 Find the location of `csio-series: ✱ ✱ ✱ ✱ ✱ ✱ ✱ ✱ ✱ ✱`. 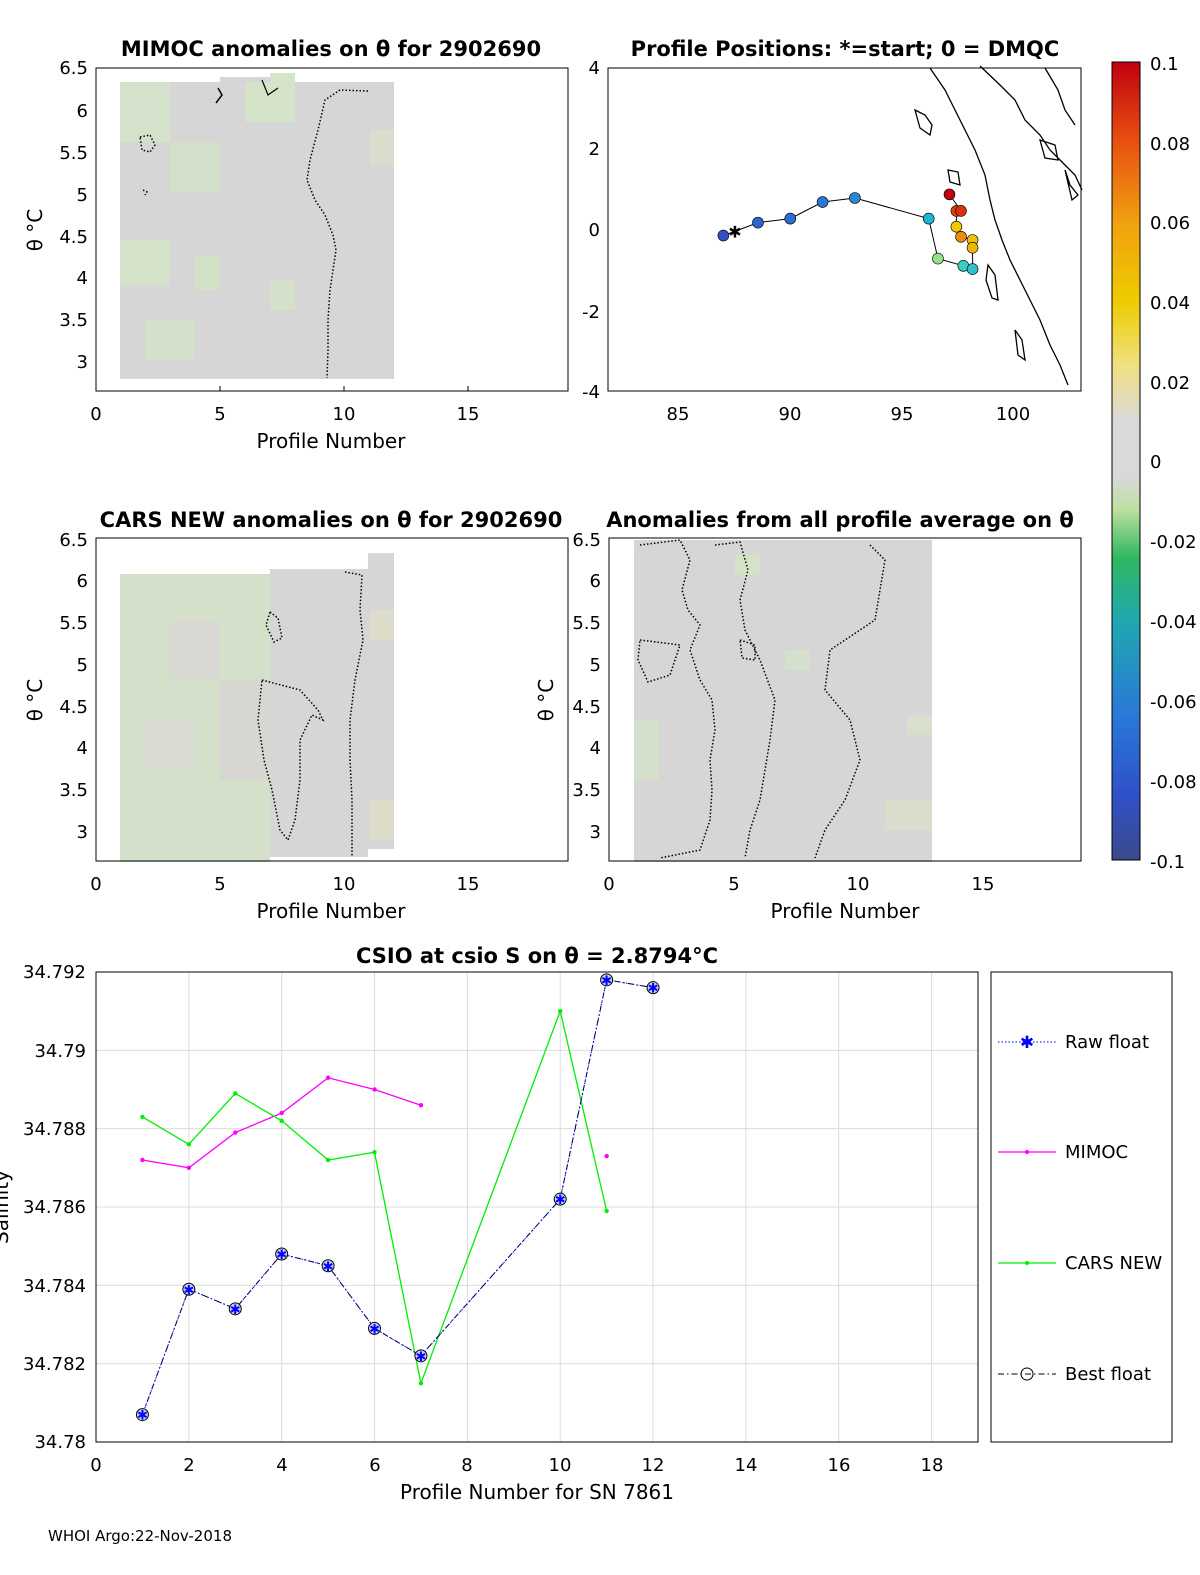

csio-series: ✱ ✱ ✱ ✱ ✱ ✱ ✱ ✱ ✱ ✱ is located at coordinates (397, 1198).